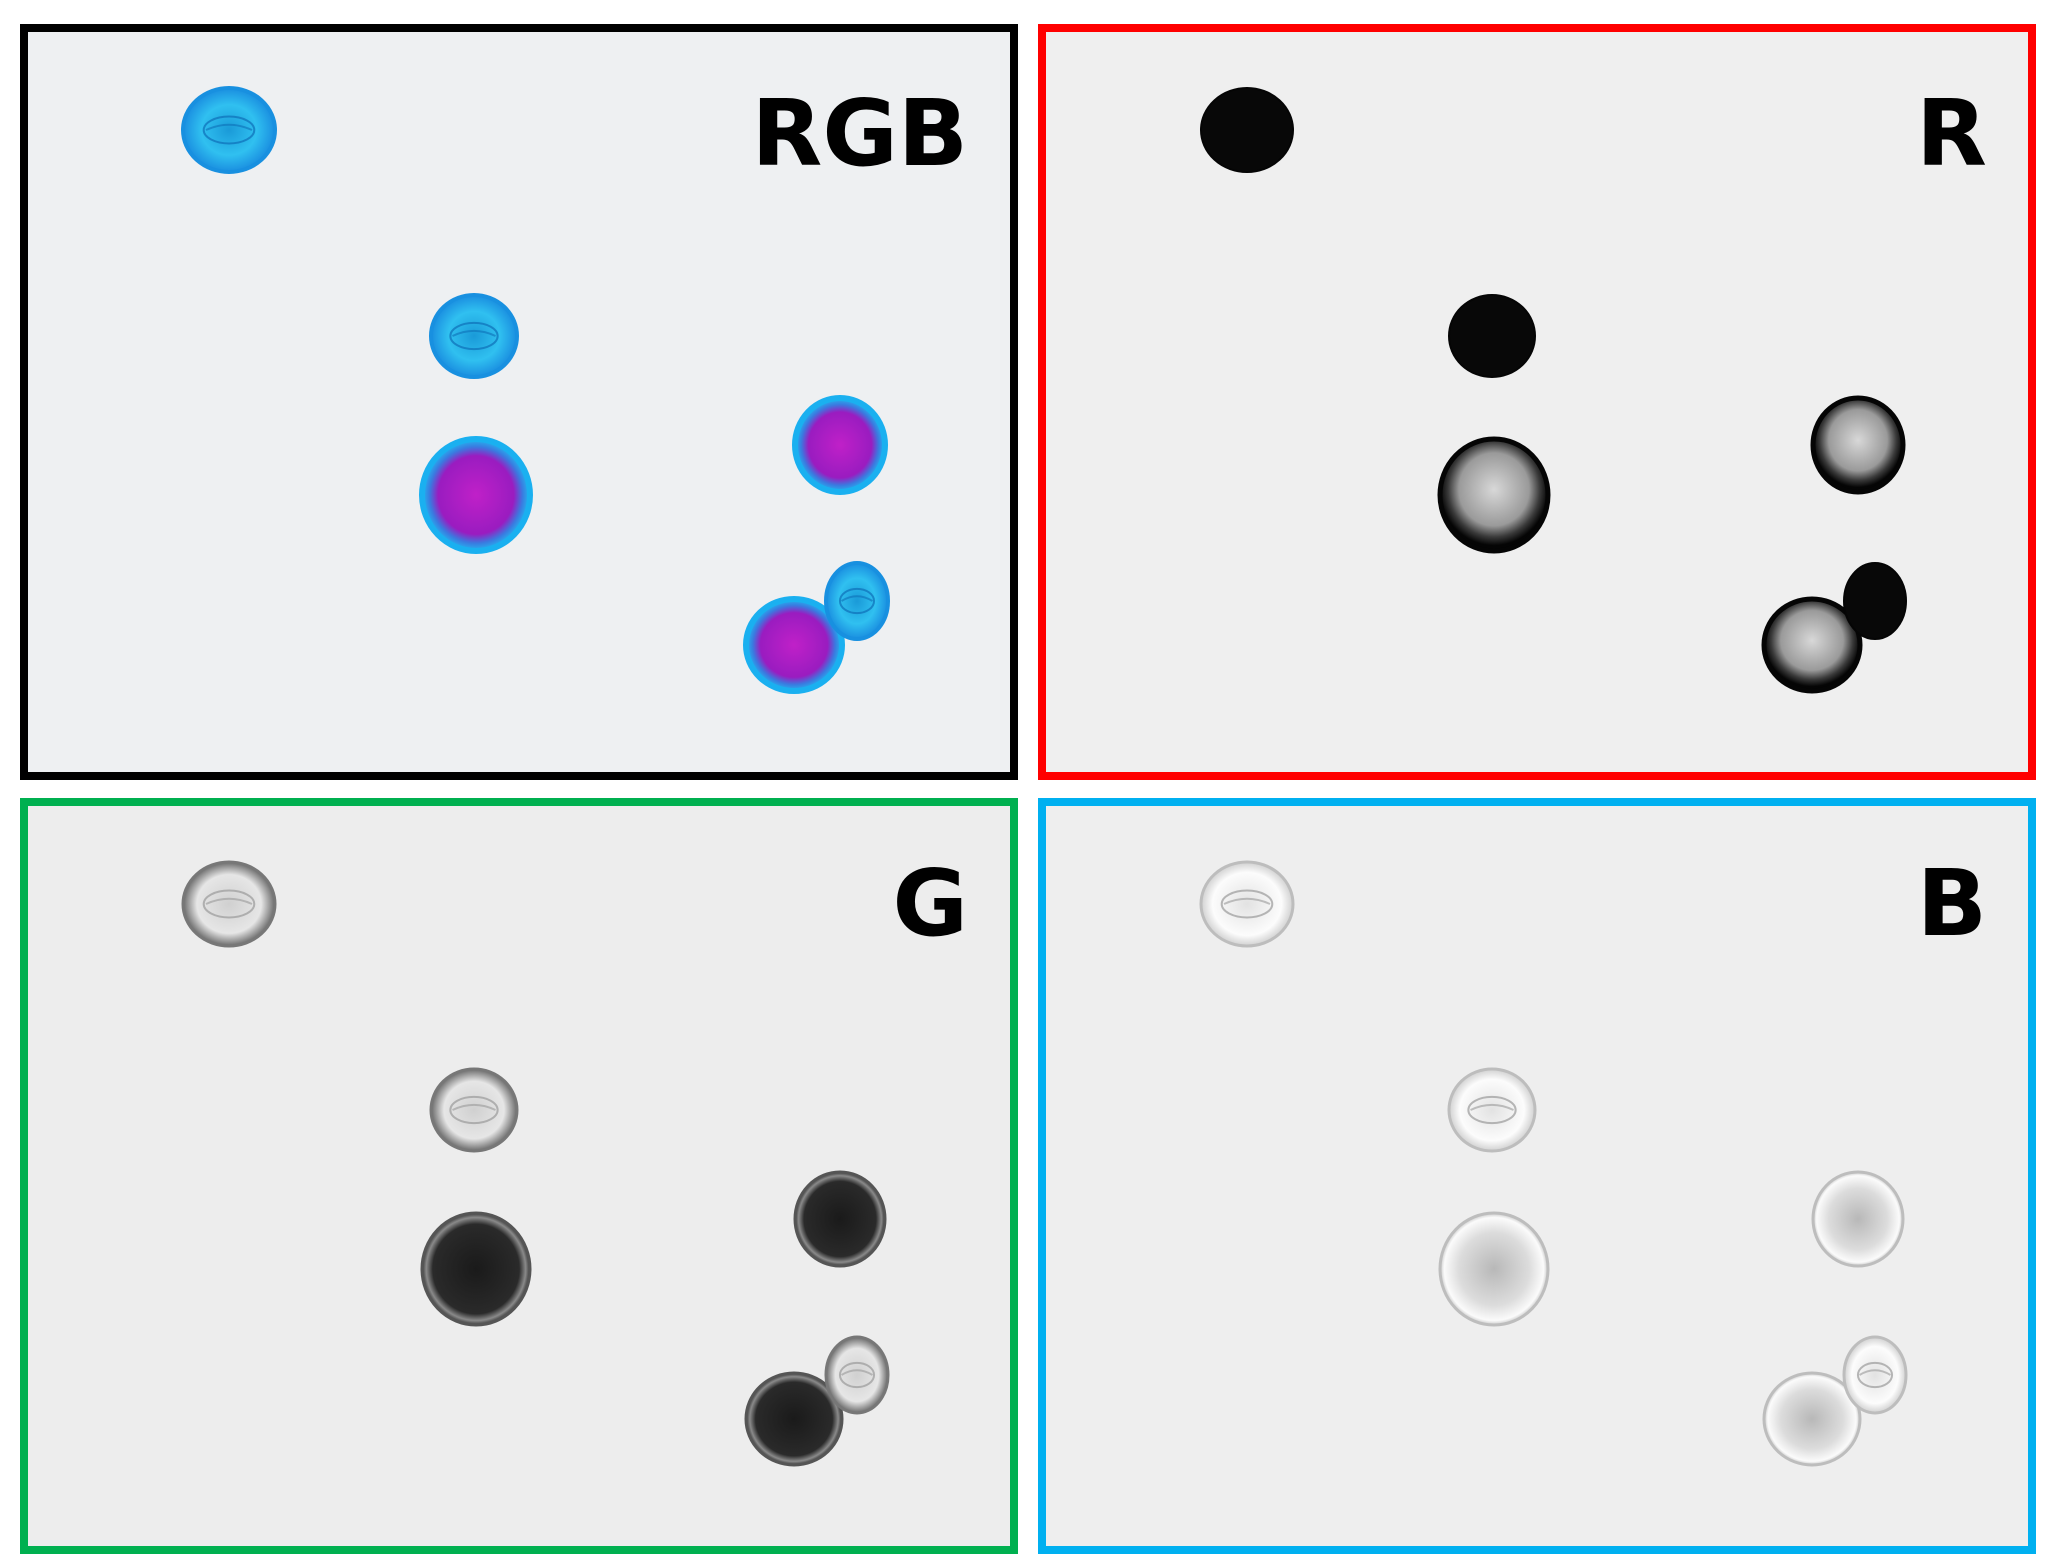 Image resolution: width=2049 pixels, height=1567 pixels. I want to click on panel-rgb-label: RGB, so click(860, 133).